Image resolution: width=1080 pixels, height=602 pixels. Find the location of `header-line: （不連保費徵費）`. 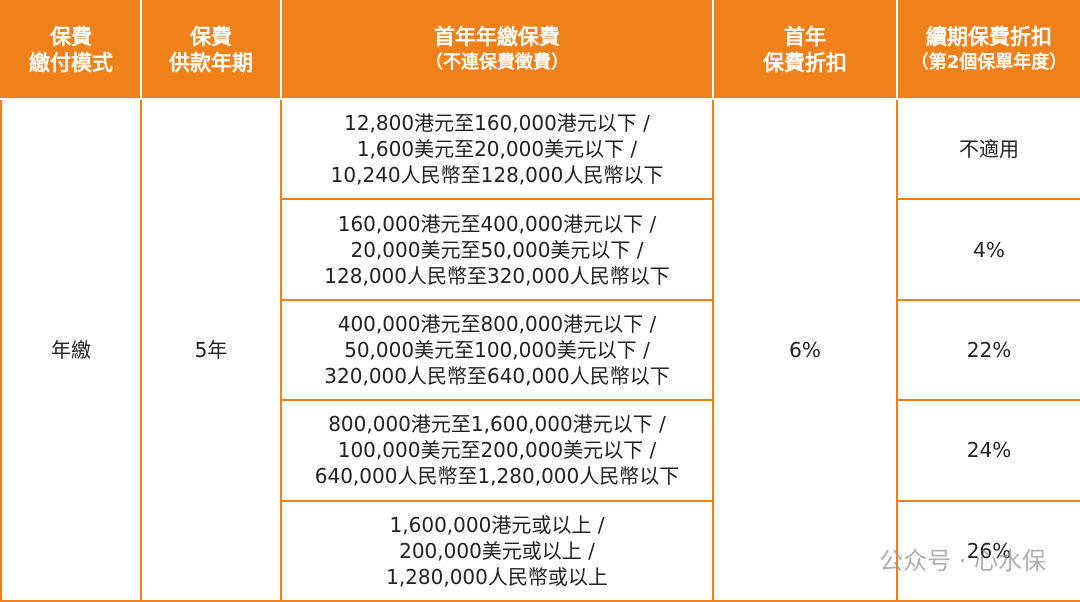

header-line: （不連保費徵費） is located at coordinates (497, 62).